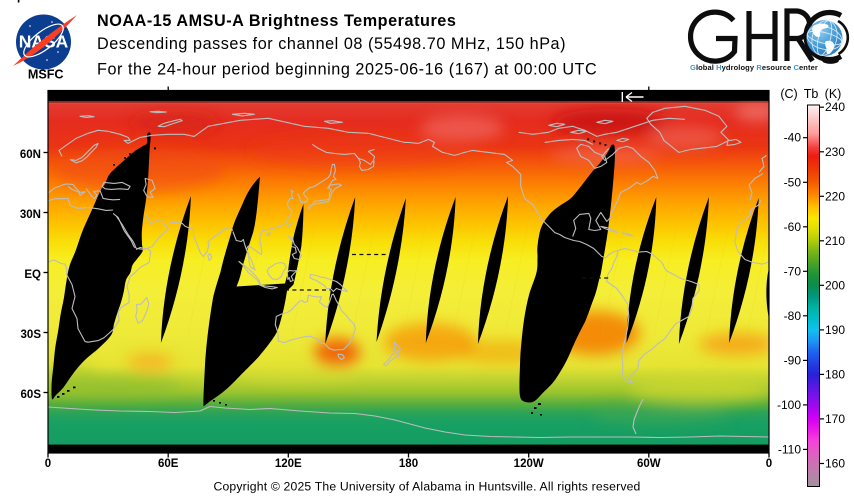 Image resolution: width=854 pixels, height=502 pixels. Describe the element at coordinates (835, 419) in the screenshot. I see `svg-text: 170` at that location.